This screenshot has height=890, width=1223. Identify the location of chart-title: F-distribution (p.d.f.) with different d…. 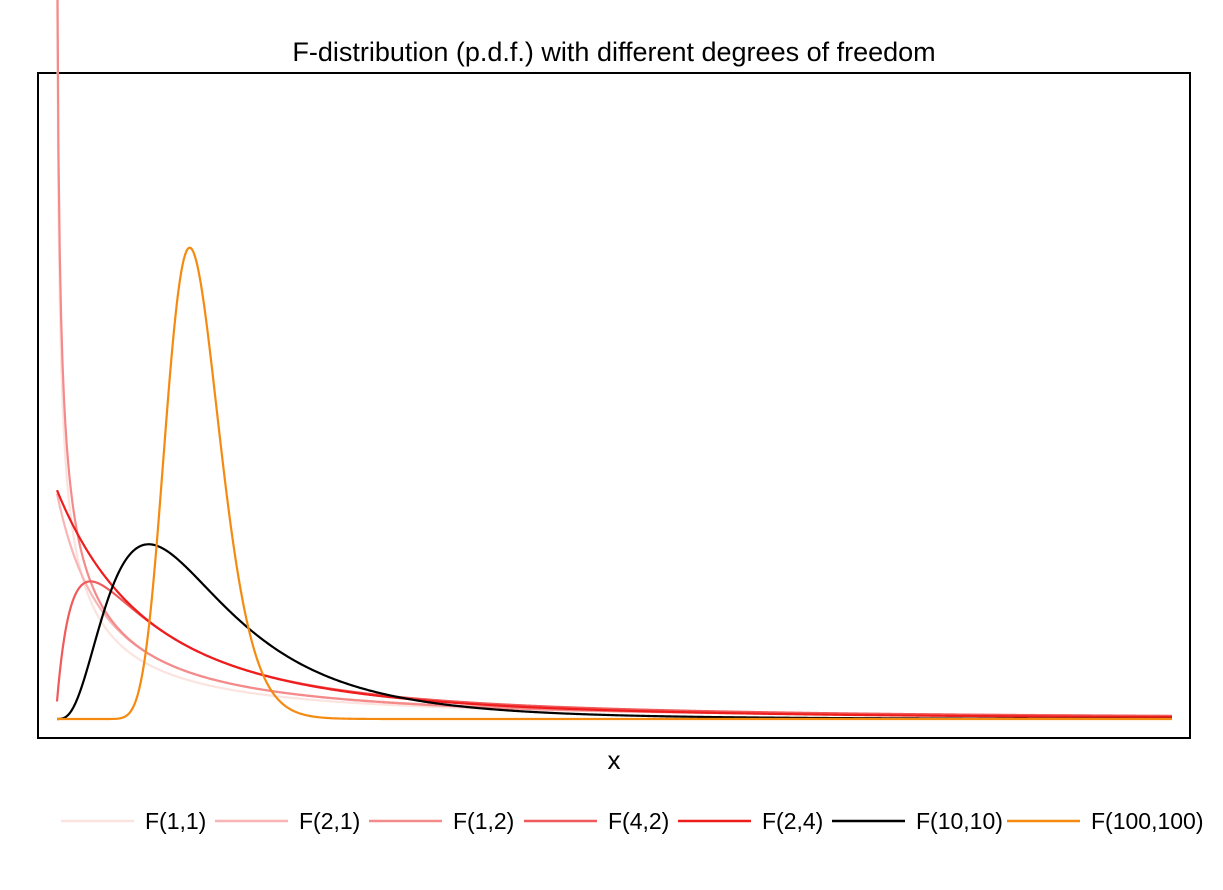
(613, 52).